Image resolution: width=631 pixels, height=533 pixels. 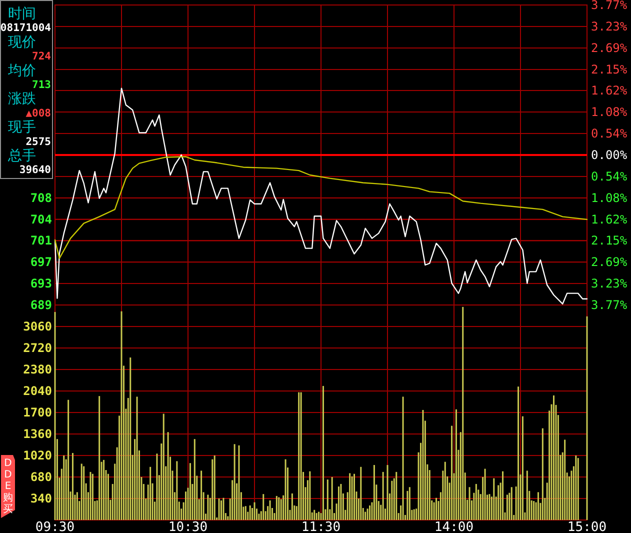 I want to click on y-tick-label: 689, so click(x=41, y=305).